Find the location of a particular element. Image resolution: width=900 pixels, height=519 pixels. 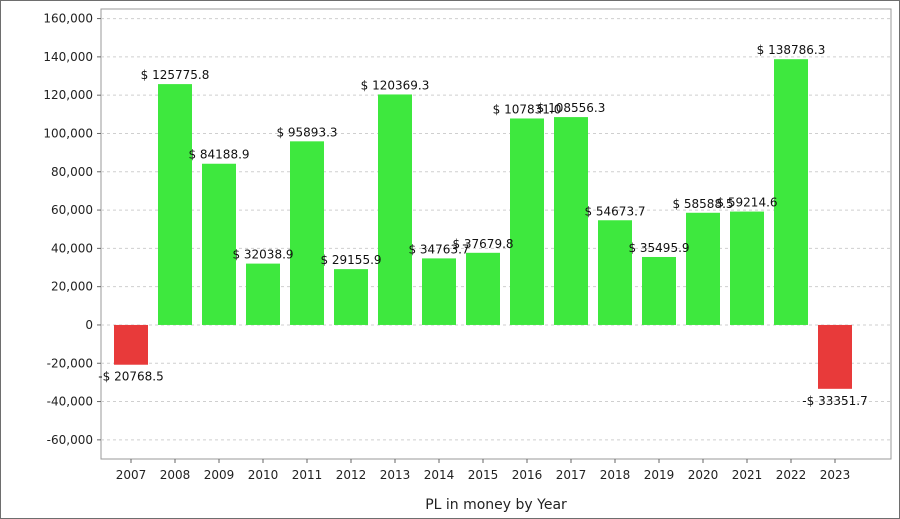

bar-2012 is located at coordinates (351, 297).